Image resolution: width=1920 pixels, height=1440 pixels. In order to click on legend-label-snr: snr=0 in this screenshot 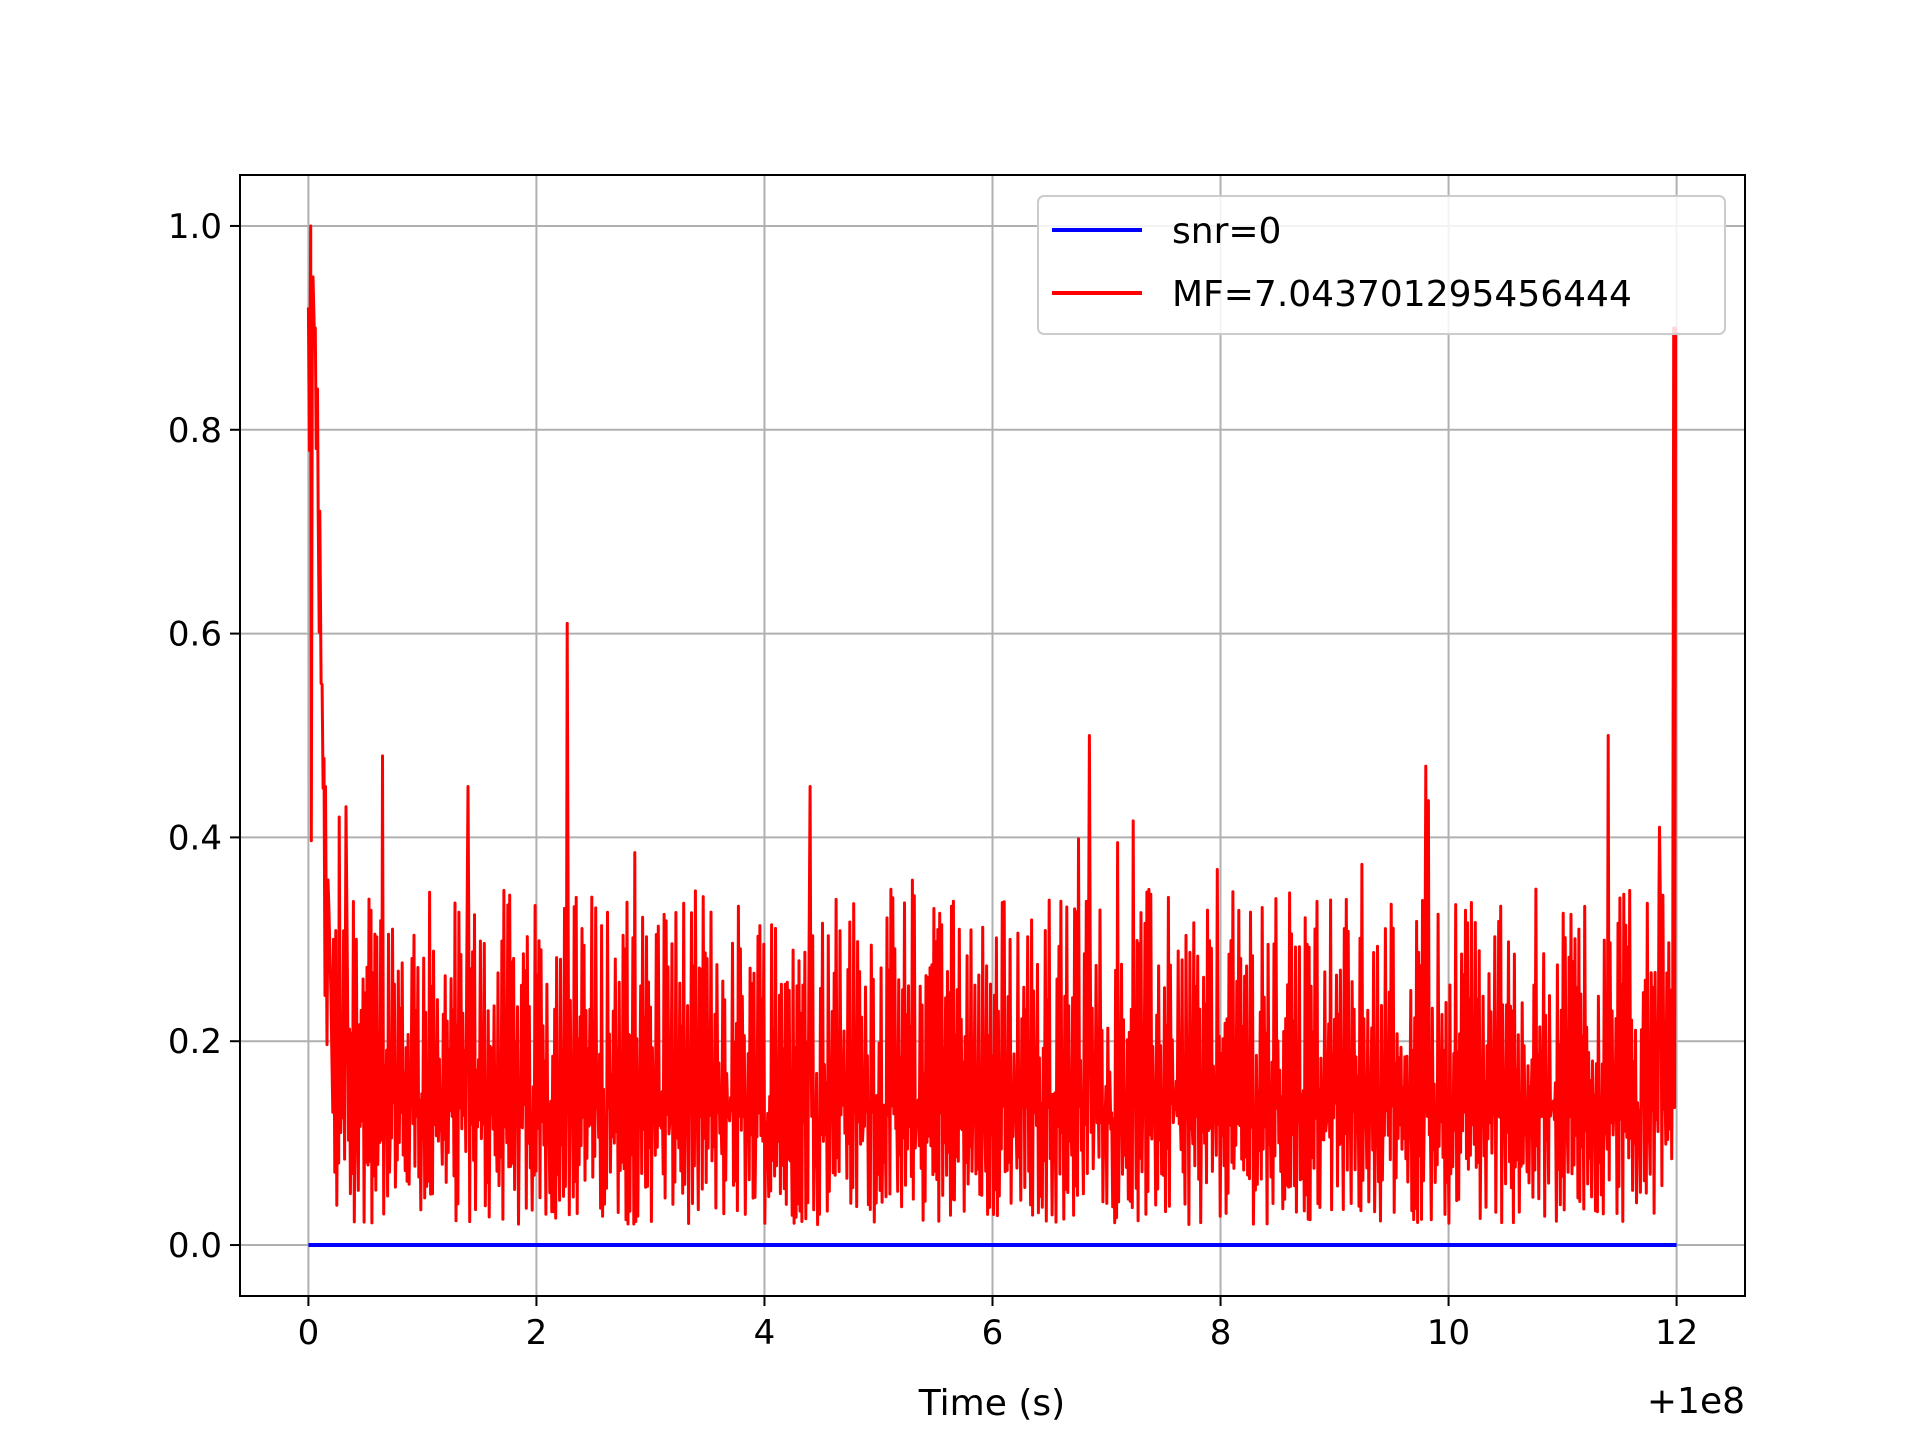, I will do `click(1226, 231)`.